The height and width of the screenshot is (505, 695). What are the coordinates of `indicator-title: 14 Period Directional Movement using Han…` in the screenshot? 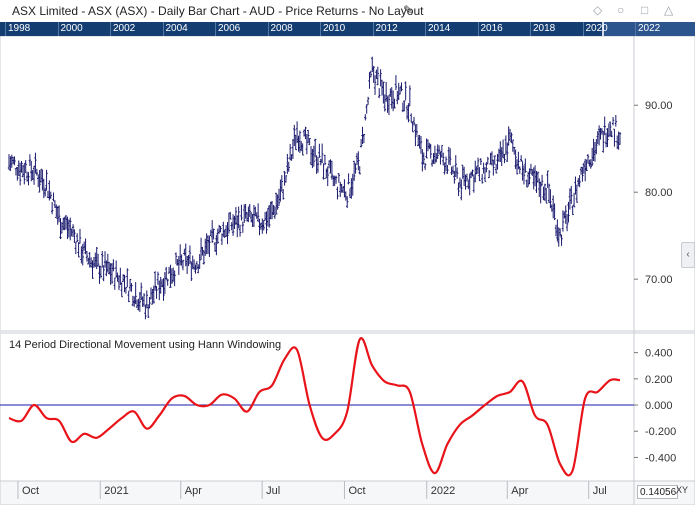 It's located at (145, 345).